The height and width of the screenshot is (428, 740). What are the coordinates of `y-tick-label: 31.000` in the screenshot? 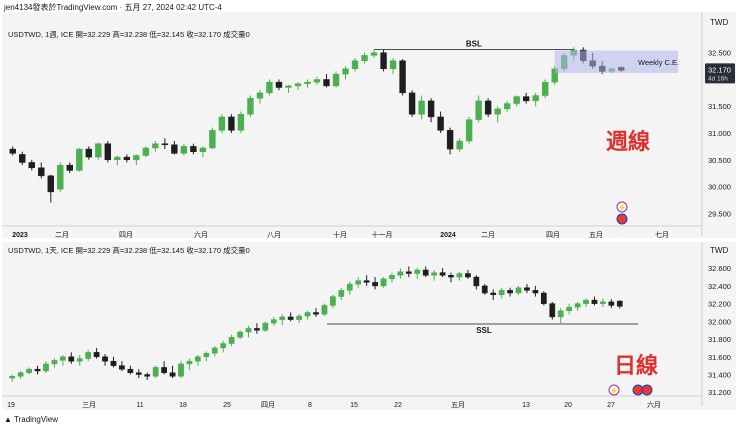 It's located at (719, 133).